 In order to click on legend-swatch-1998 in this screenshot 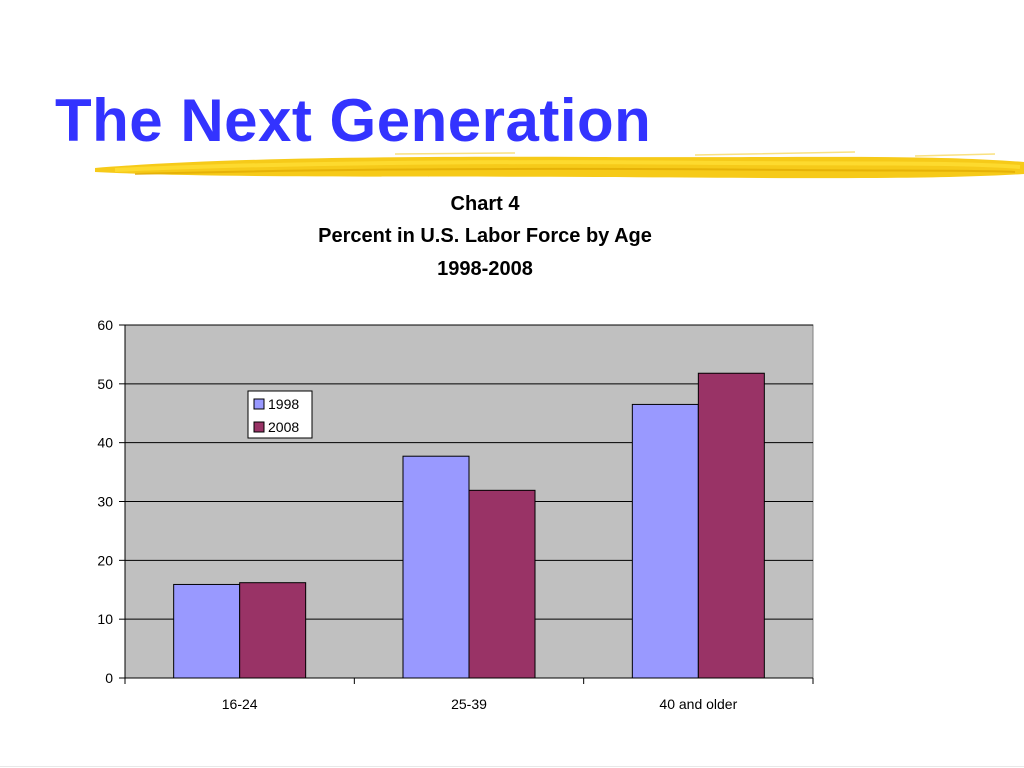, I will do `click(259, 404)`.